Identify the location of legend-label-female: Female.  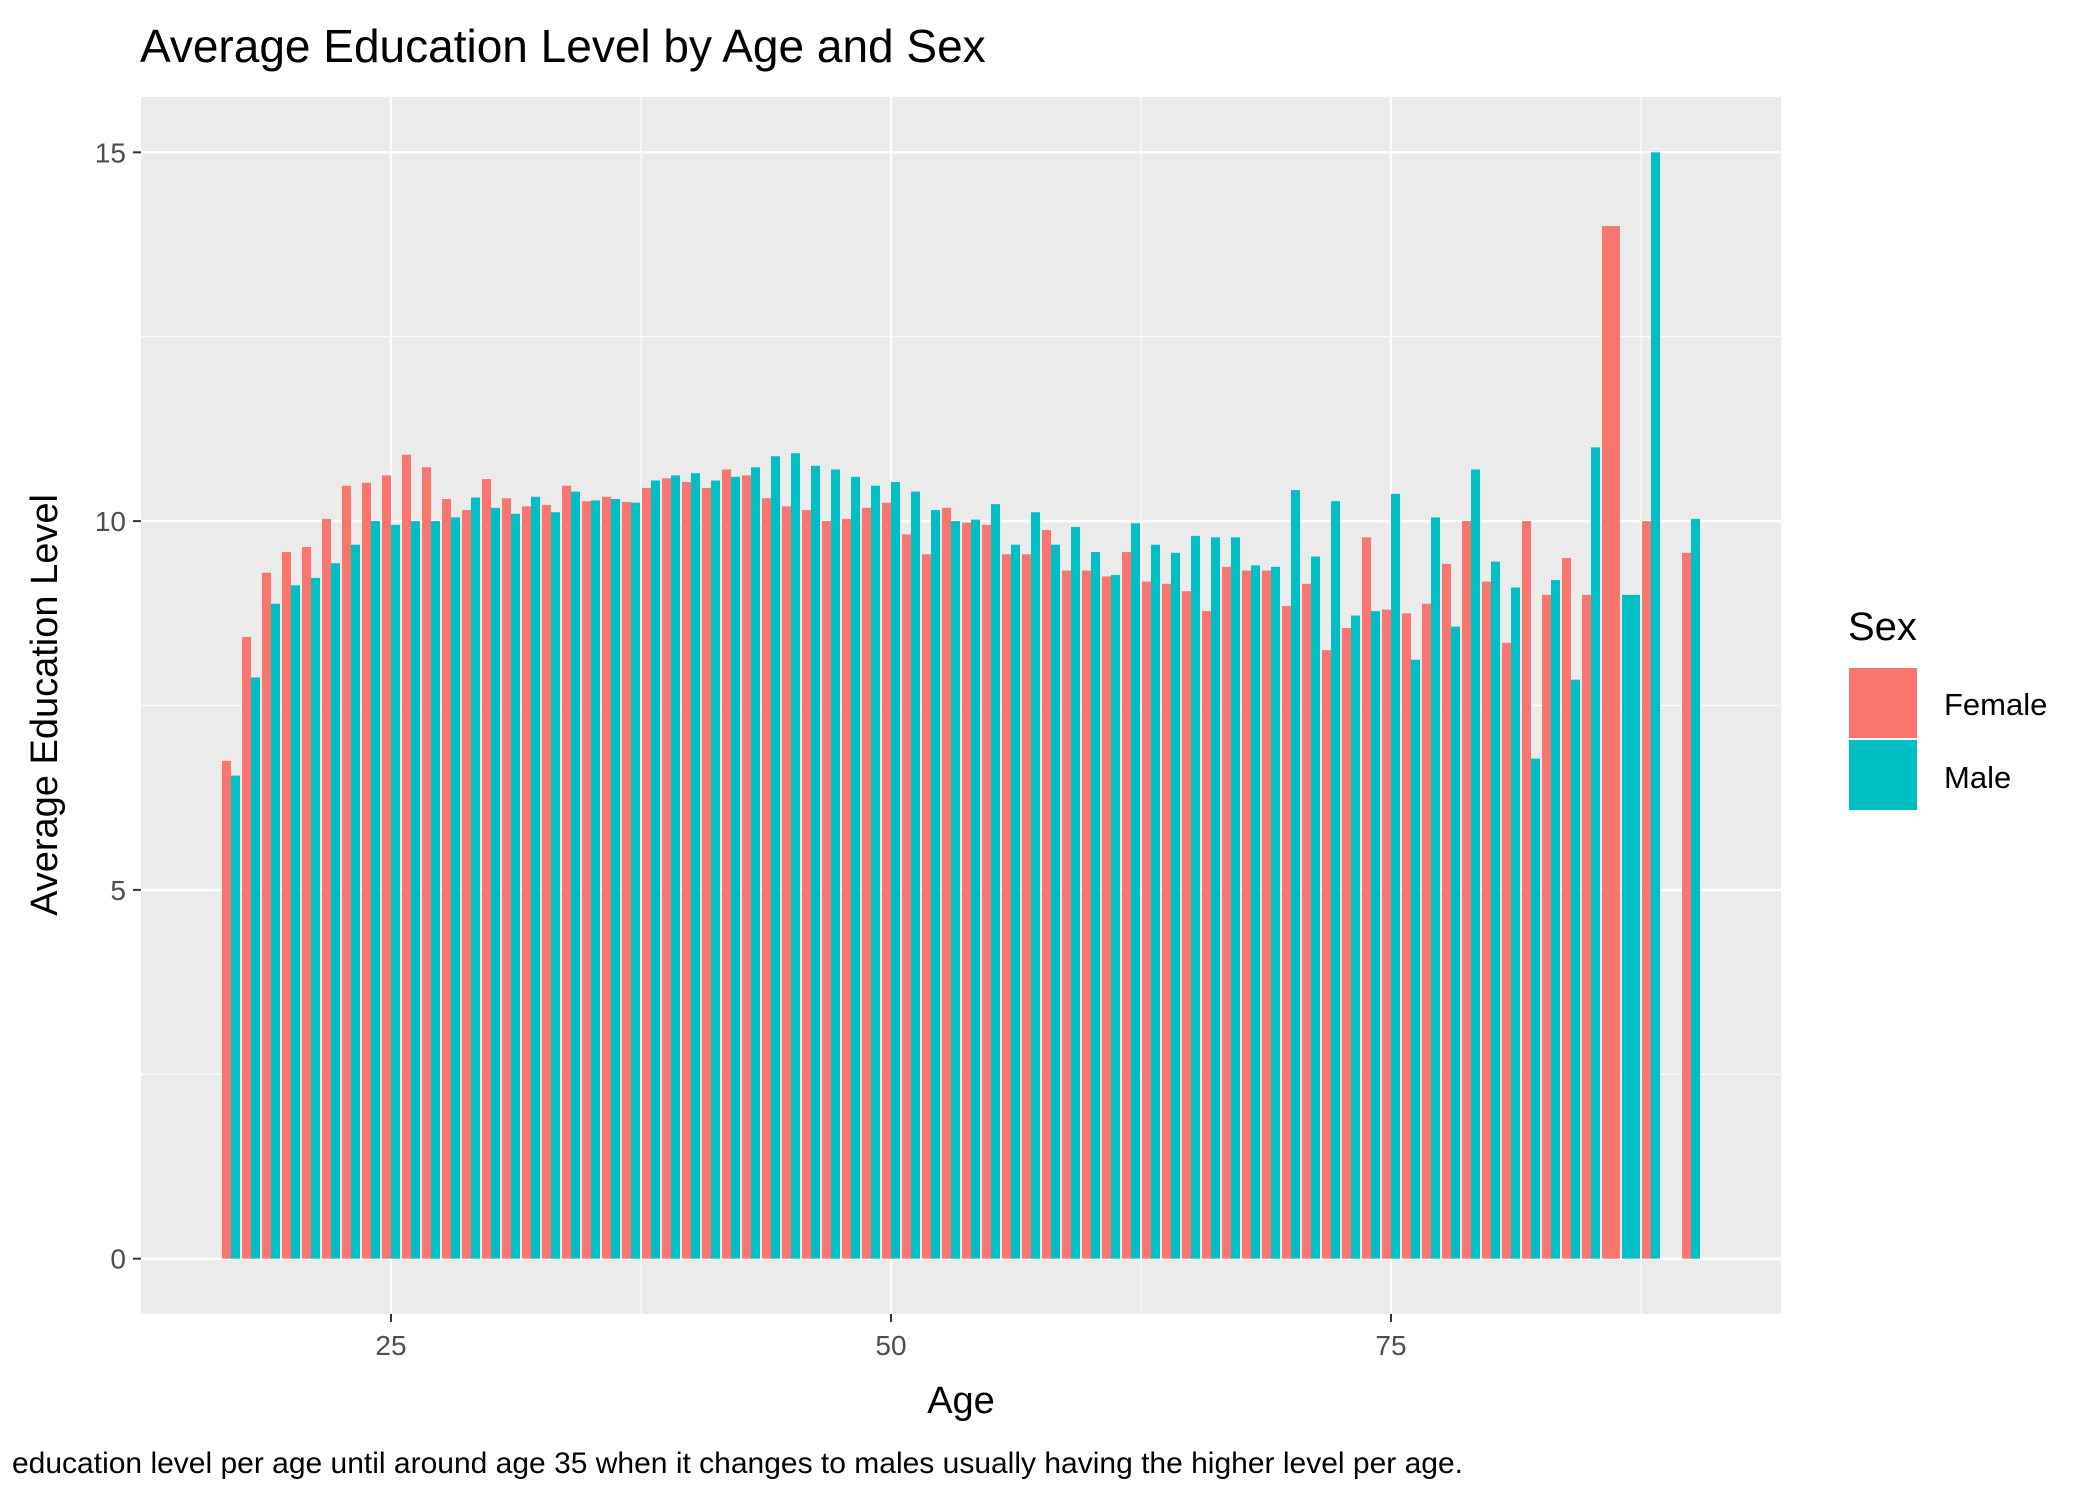
(1995, 704).